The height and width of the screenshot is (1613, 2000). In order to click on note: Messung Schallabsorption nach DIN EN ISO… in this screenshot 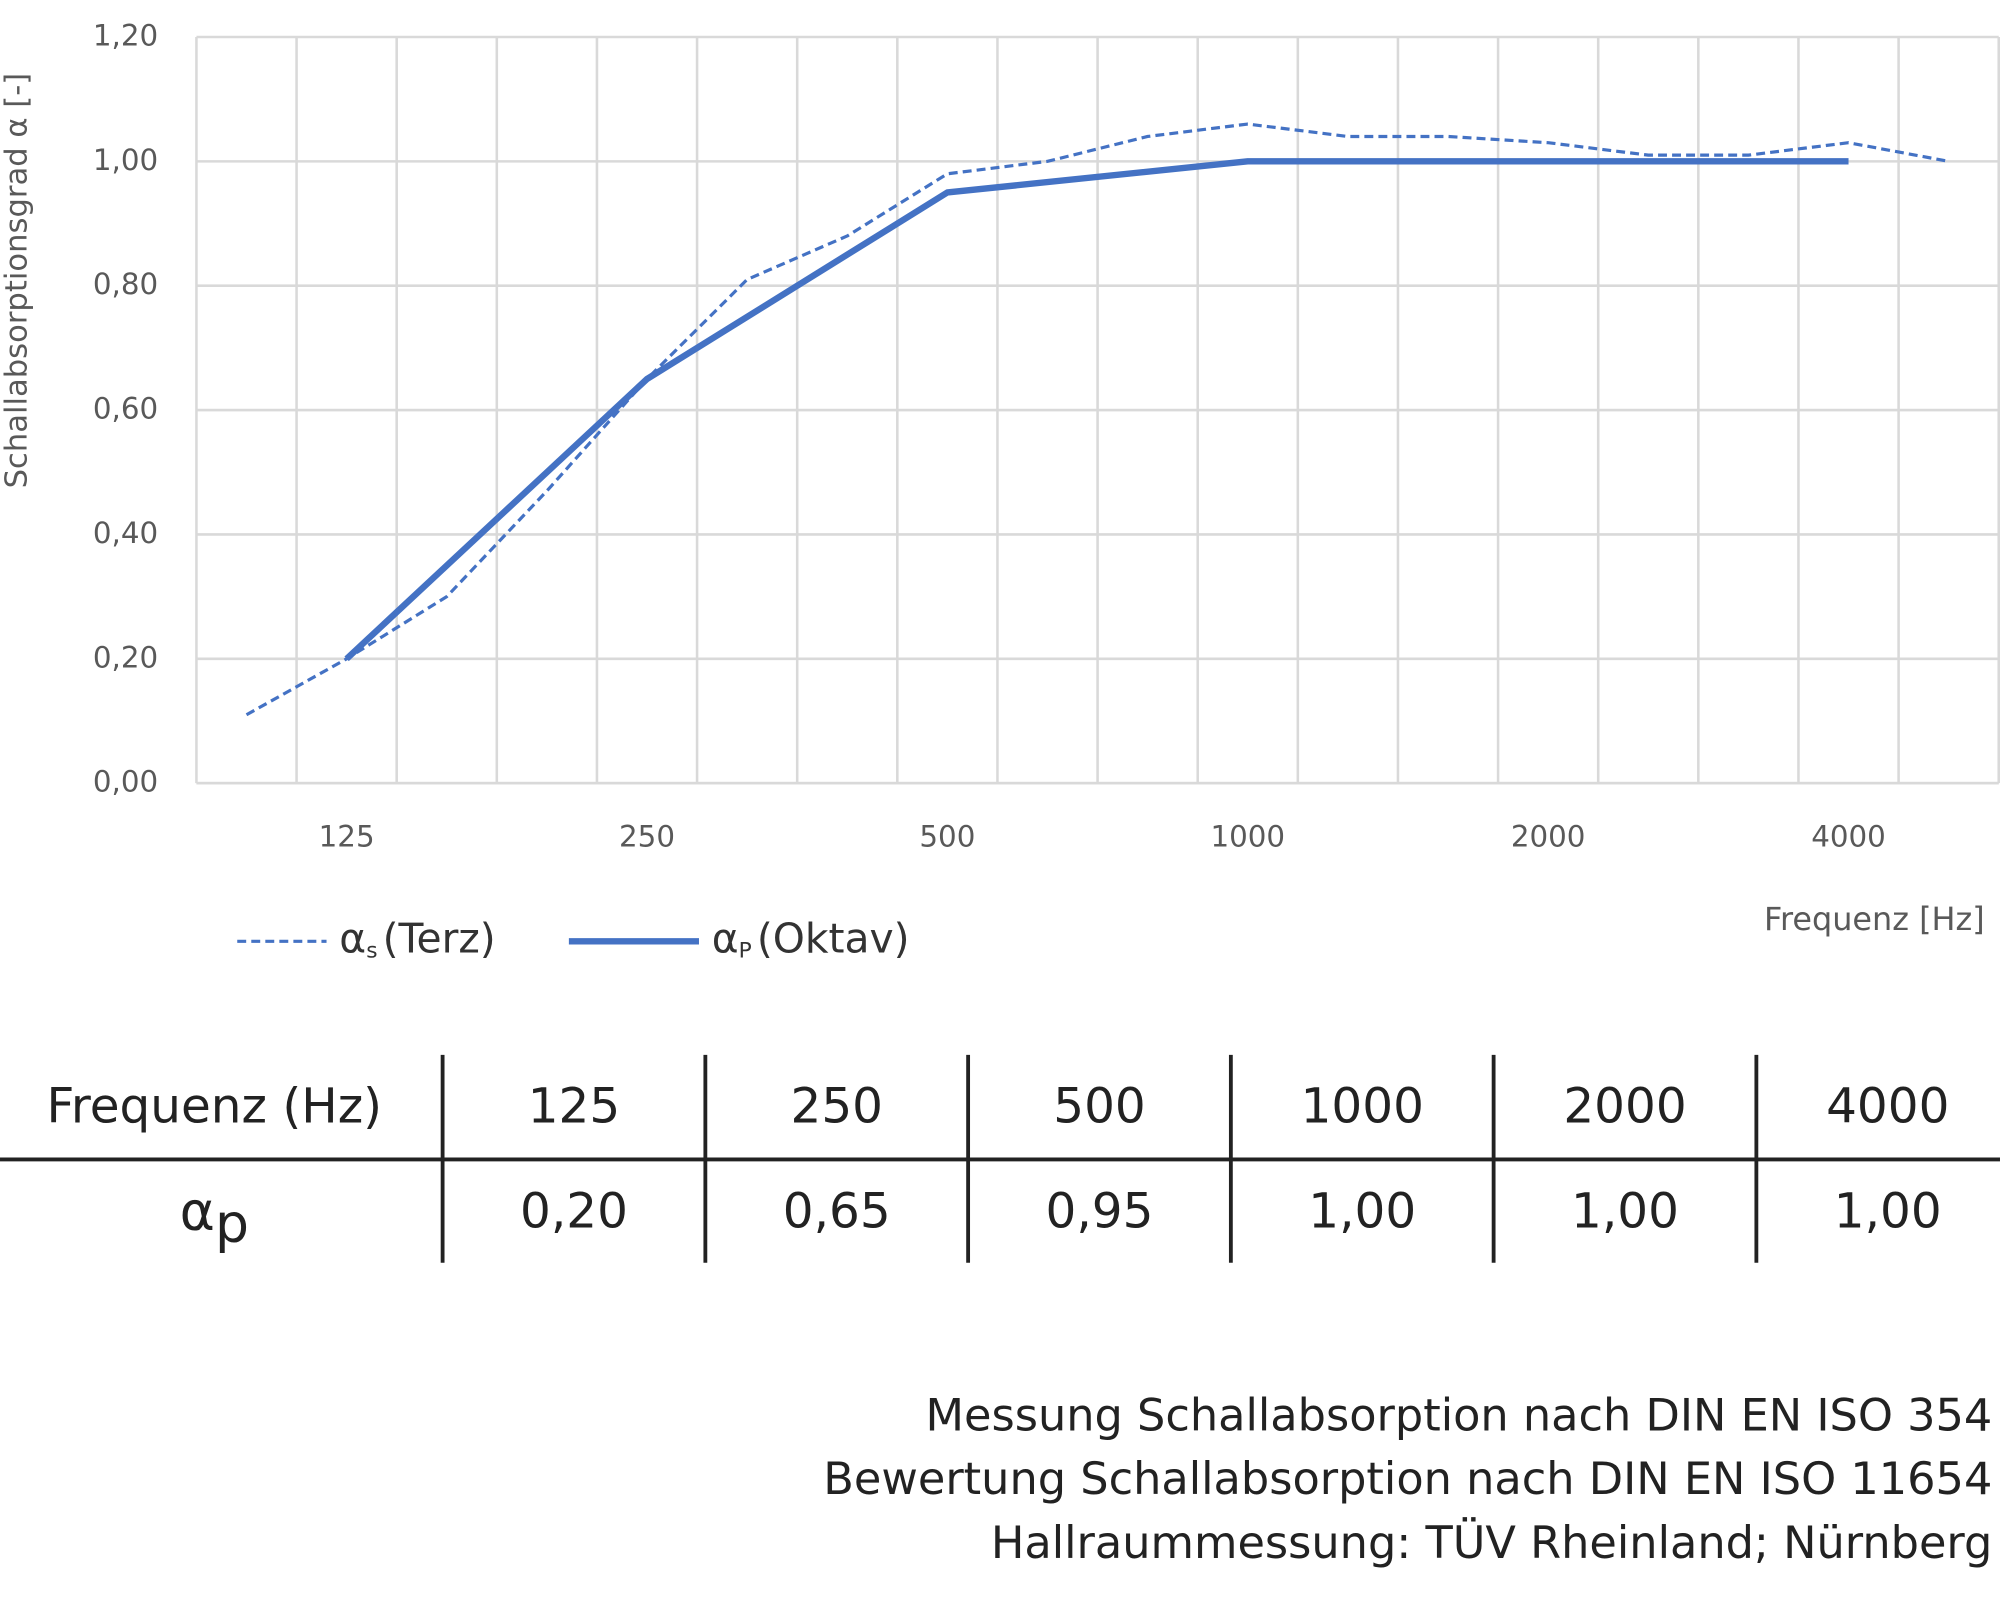, I will do `click(1458, 1415)`.